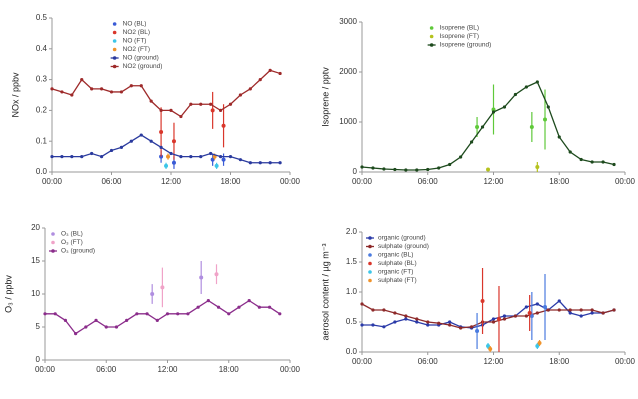 The height and width of the screenshot is (399, 638). What do you see at coordinates (136, 49) in the screenshot?
I see `legend-entry: NO2 (FT)` at bounding box center [136, 49].